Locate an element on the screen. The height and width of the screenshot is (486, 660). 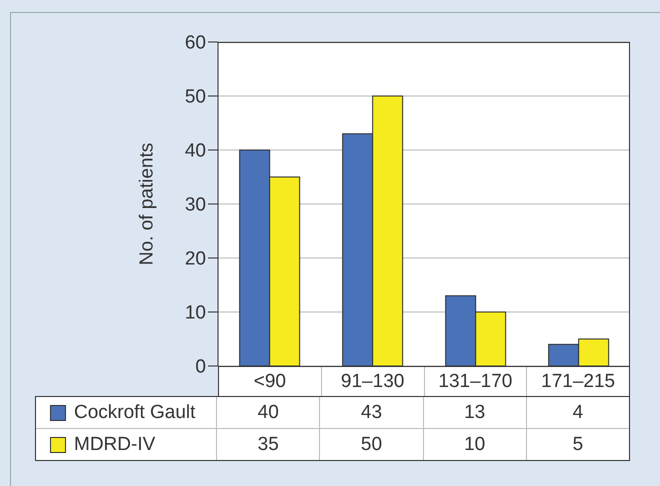
y-tick-label: 10 is located at coordinates (195, 313).